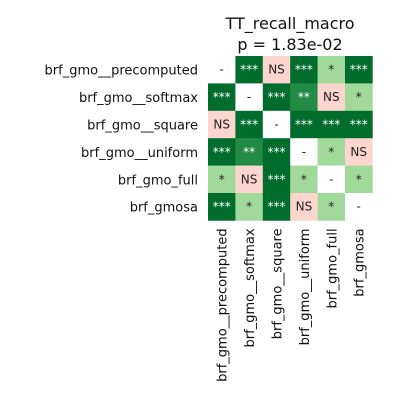 The width and height of the screenshot is (406, 409). Describe the element at coordinates (223, 304) in the screenshot. I see `column-label: brf_gmo__precomputed` at that location.